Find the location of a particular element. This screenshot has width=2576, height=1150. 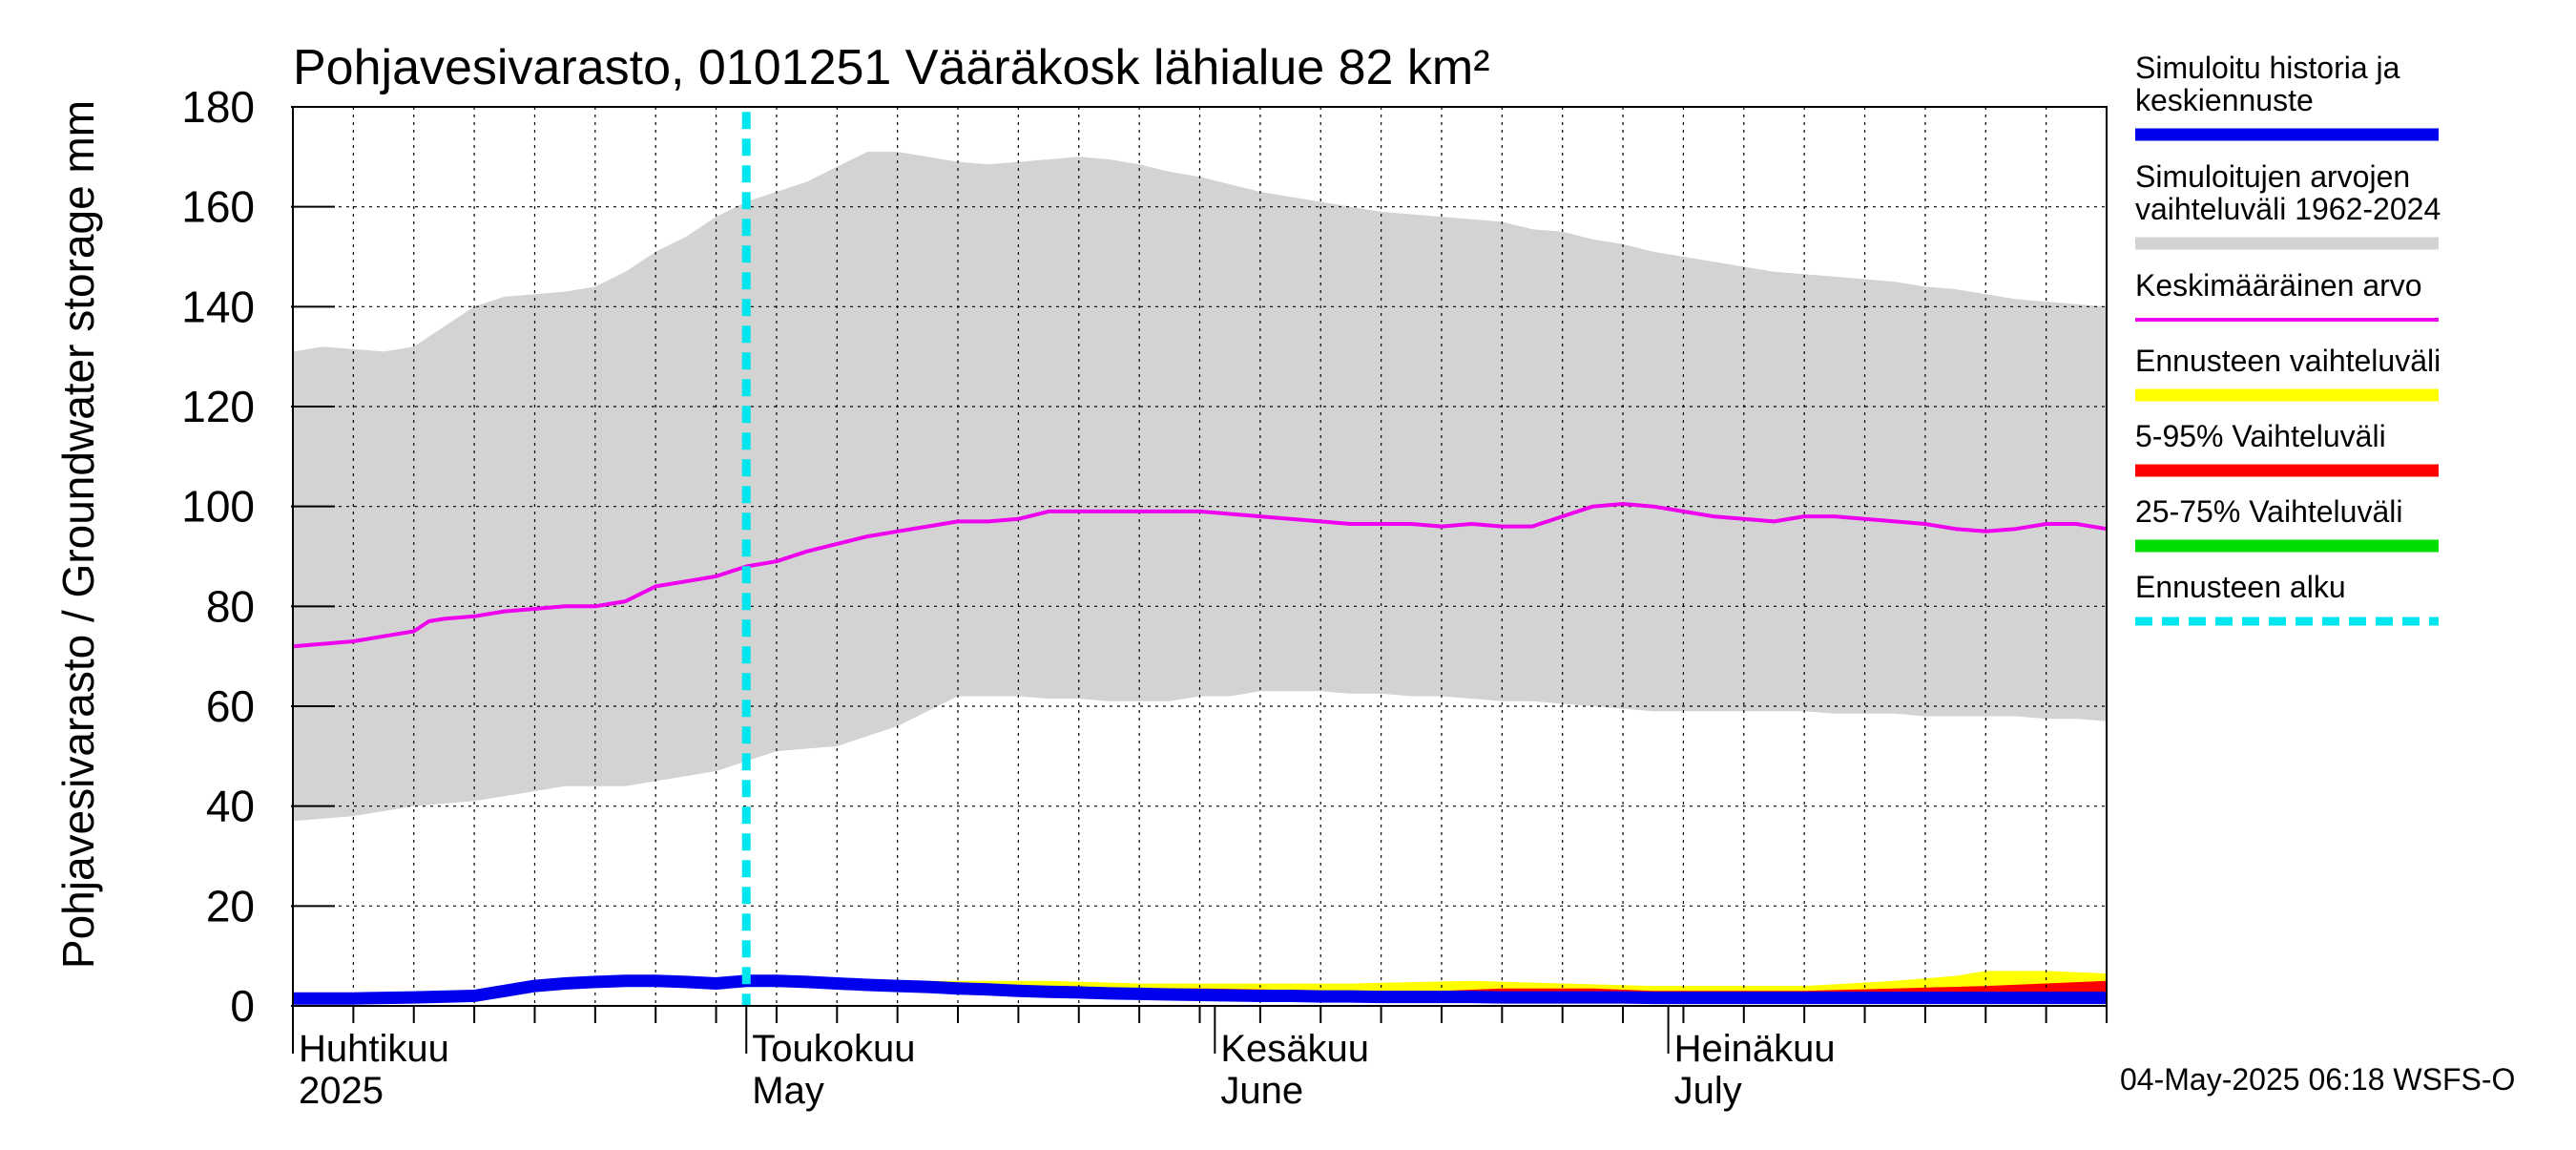

legend-label: vaihteluväli 1962-2024 is located at coordinates (2288, 209).